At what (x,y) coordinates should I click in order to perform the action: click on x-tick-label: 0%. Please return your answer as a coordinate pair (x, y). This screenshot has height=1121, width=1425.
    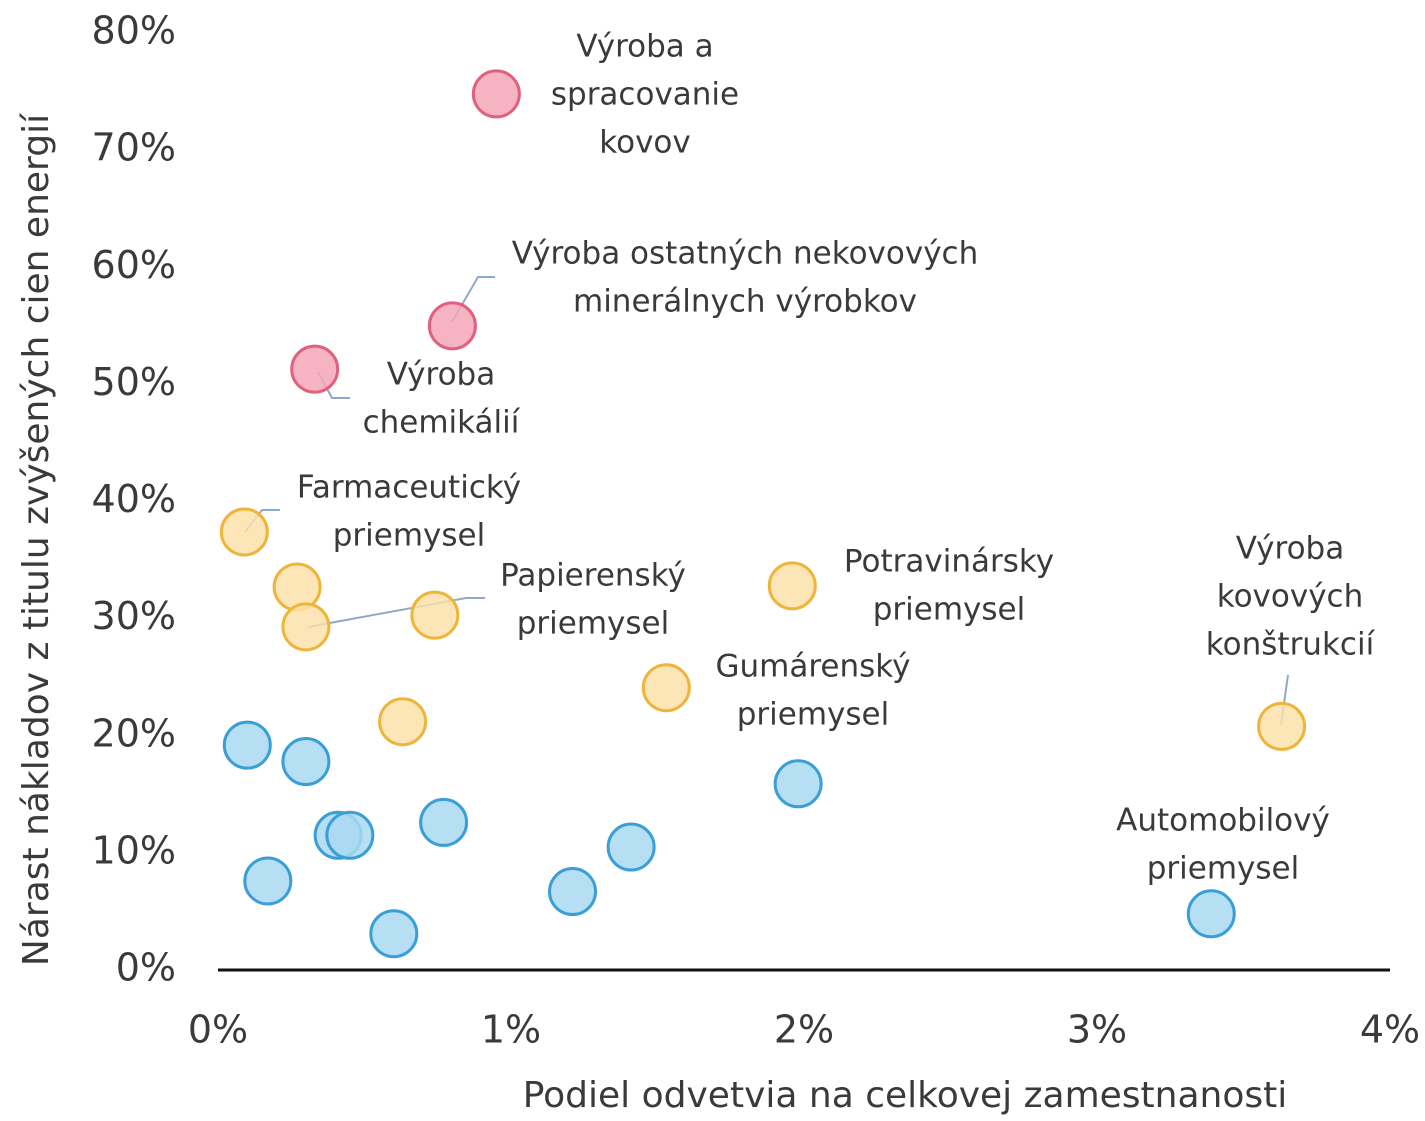
    Looking at the image, I should click on (218, 1030).